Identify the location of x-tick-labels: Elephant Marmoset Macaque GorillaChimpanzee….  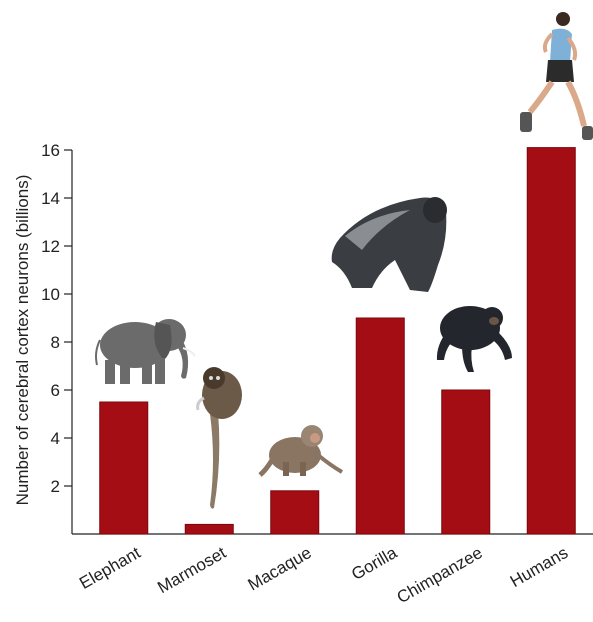
(323, 575).